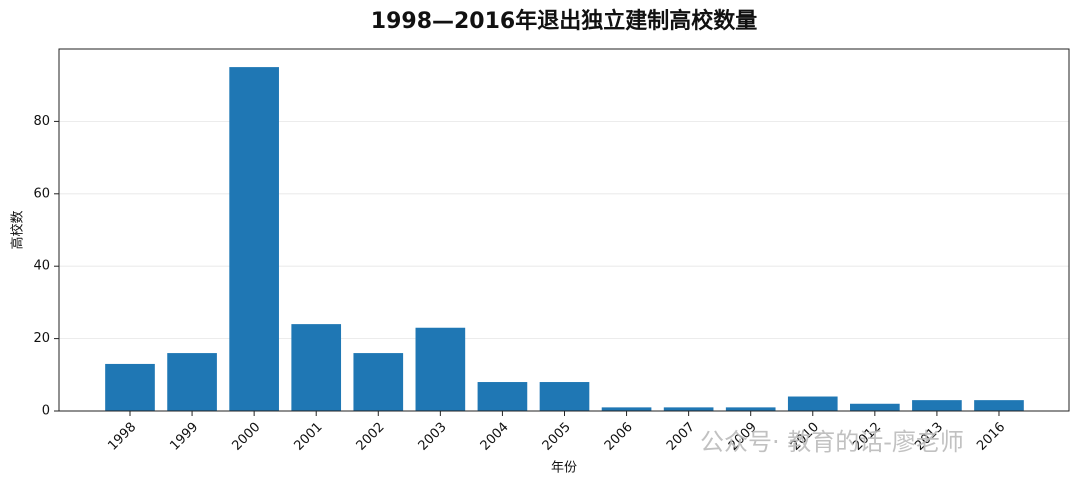 The width and height of the screenshot is (1080, 487). What do you see at coordinates (564, 468) in the screenshot?
I see `x-axis-label: 年份` at bounding box center [564, 468].